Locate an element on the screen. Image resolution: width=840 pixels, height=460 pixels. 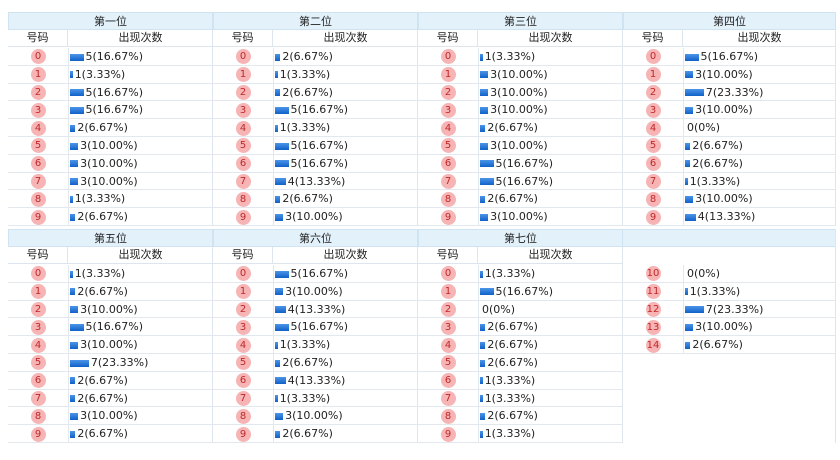
number-ball: 0 is located at coordinates (243, 274).